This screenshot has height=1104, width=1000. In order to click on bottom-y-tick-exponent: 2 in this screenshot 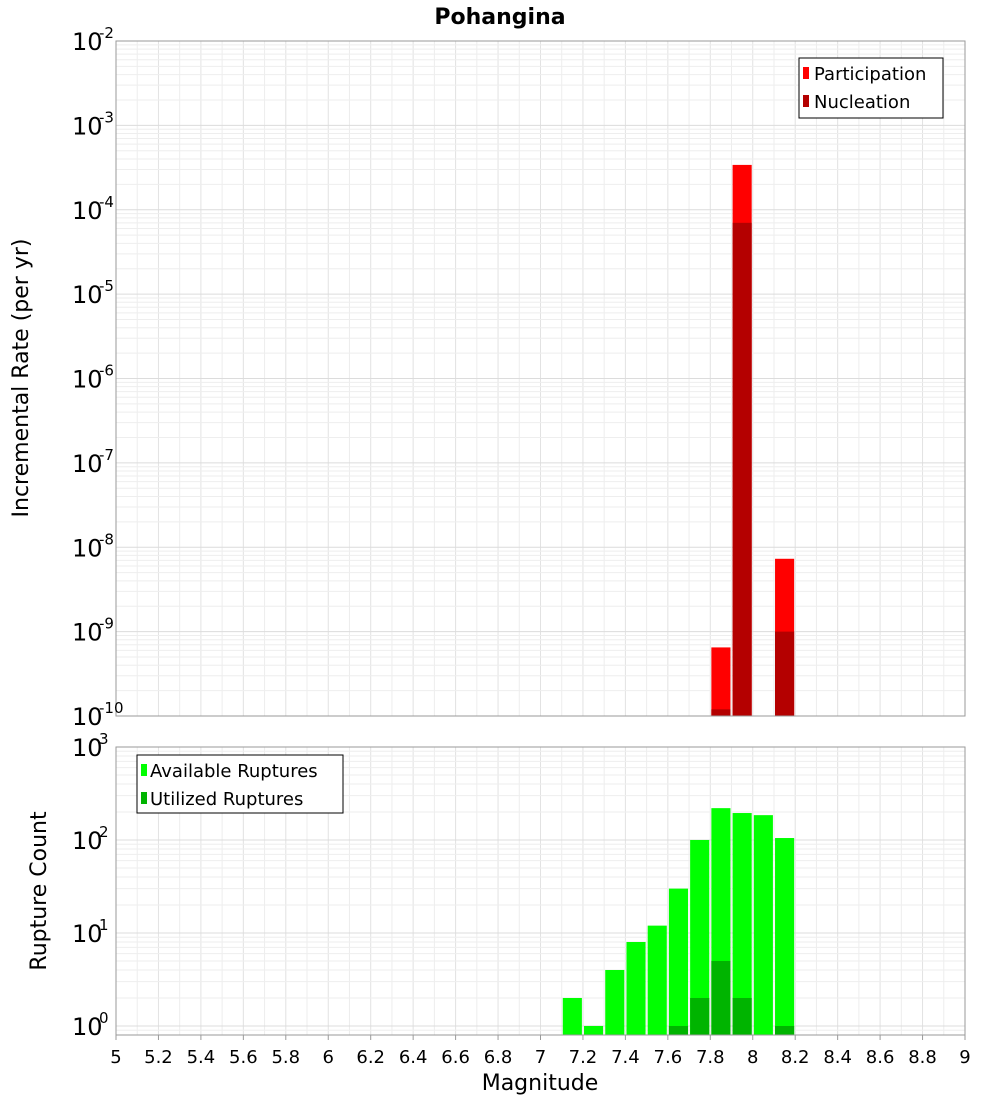, I will do `click(104, 832)`.